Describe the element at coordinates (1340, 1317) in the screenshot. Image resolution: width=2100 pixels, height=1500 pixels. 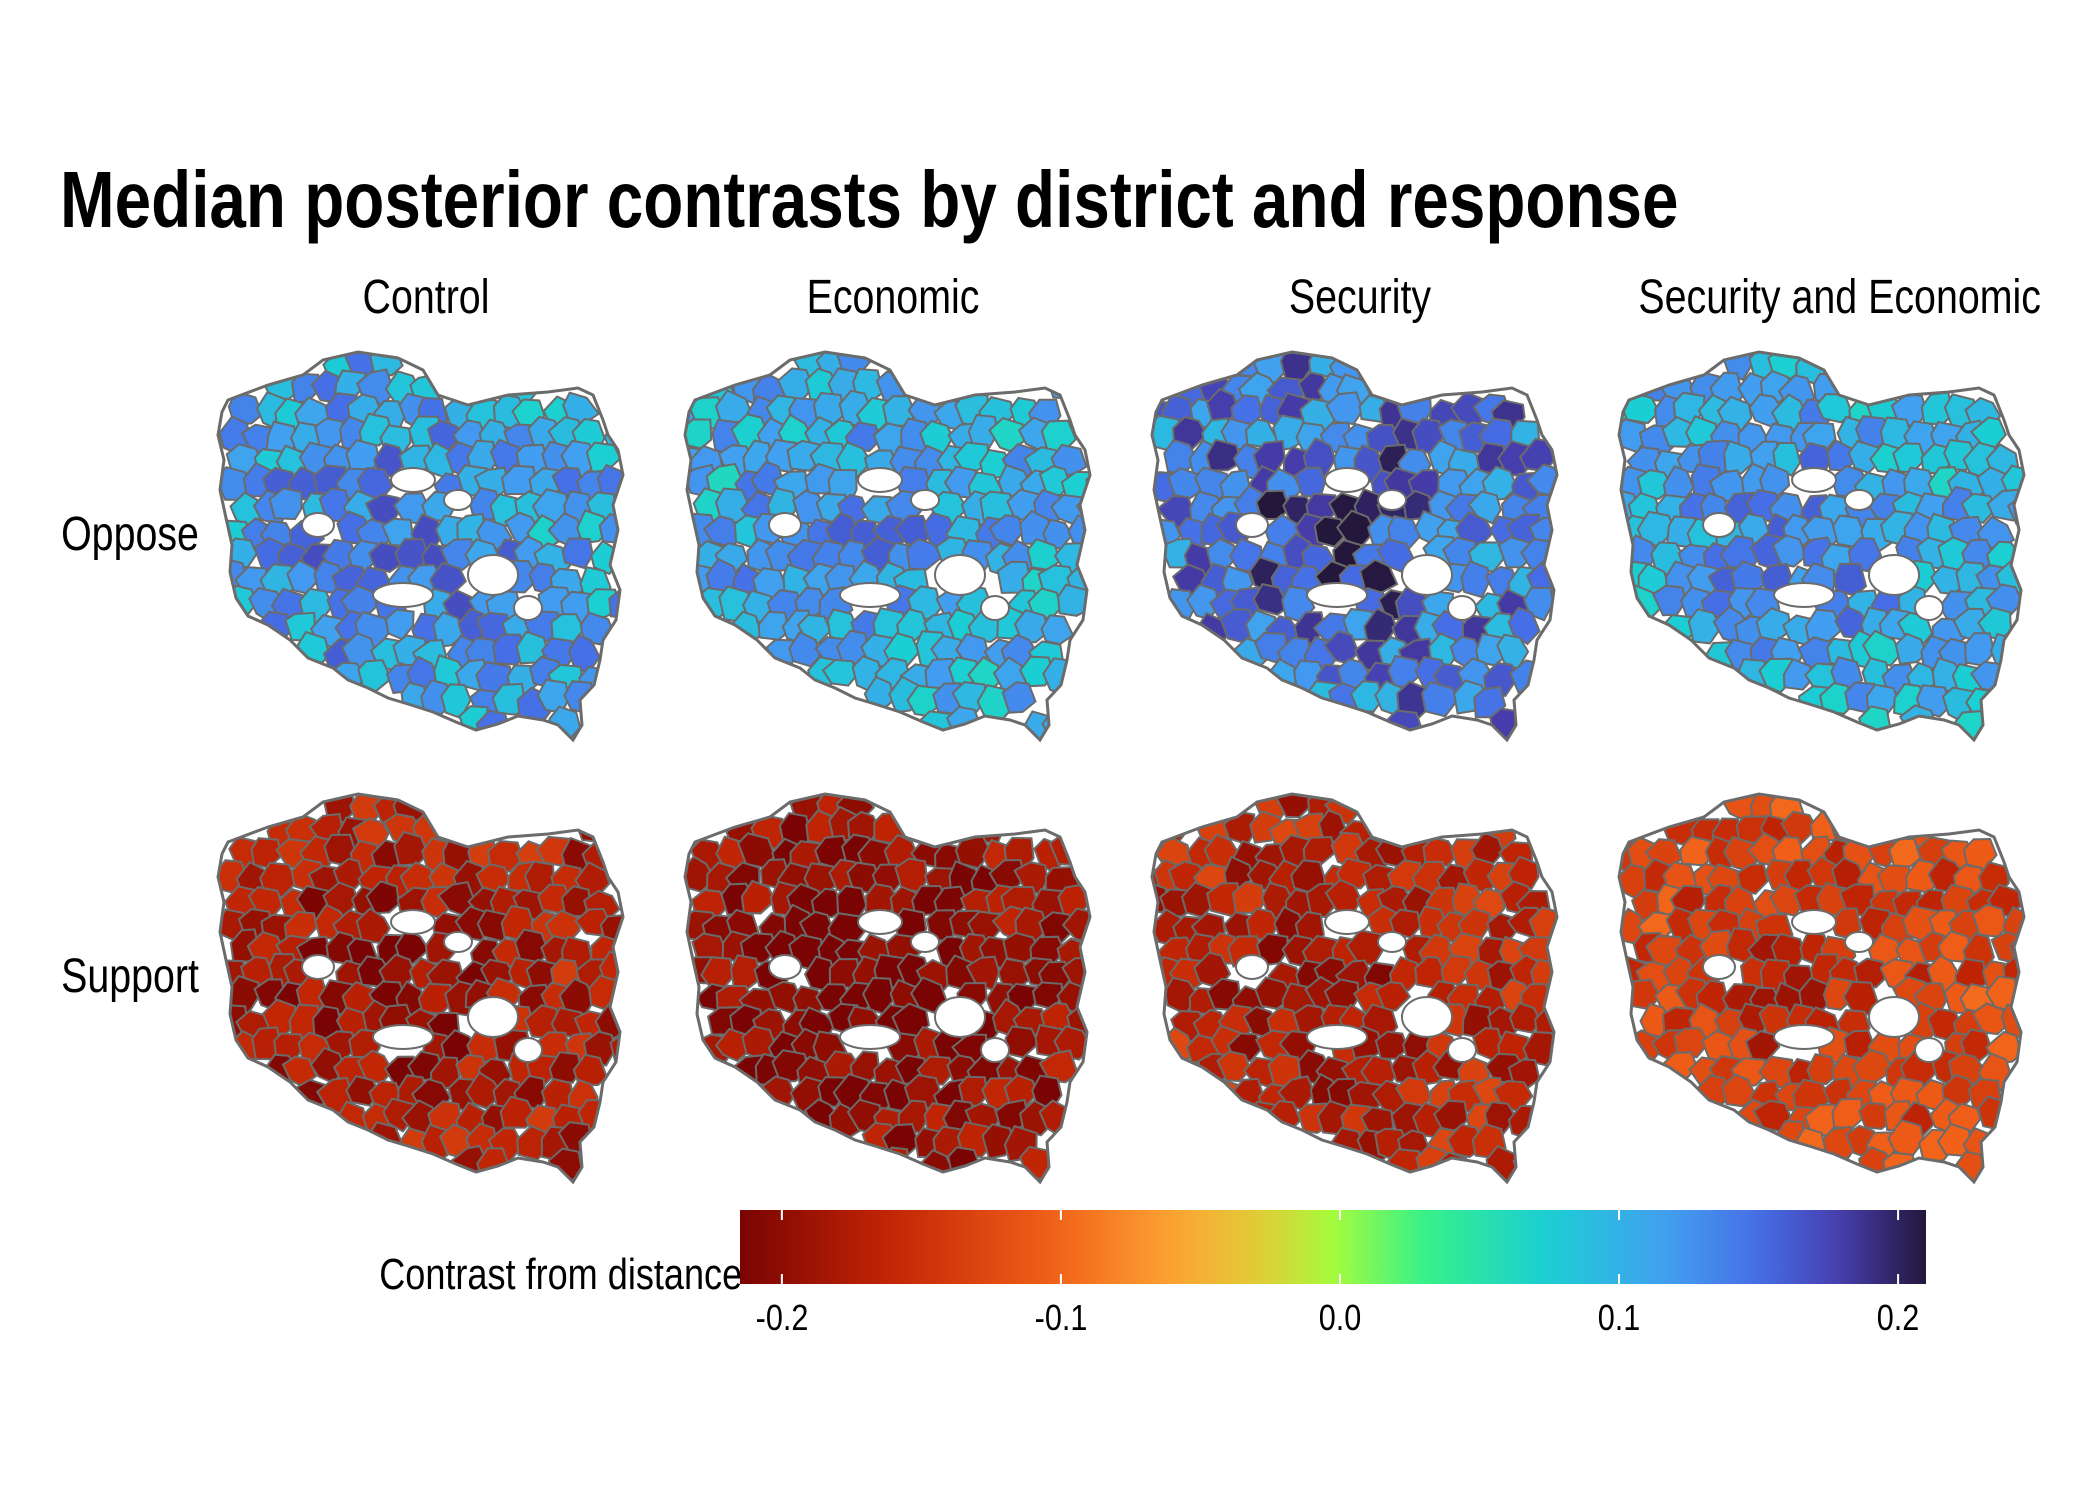
I see `colorbar-tick-label: 0.0` at that location.